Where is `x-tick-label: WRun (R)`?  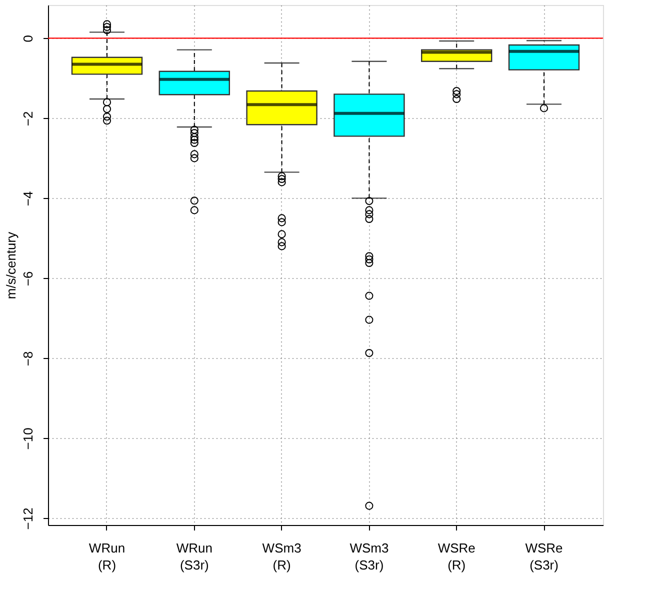 x-tick-label: WRun (R) is located at coordinates (107, 556).